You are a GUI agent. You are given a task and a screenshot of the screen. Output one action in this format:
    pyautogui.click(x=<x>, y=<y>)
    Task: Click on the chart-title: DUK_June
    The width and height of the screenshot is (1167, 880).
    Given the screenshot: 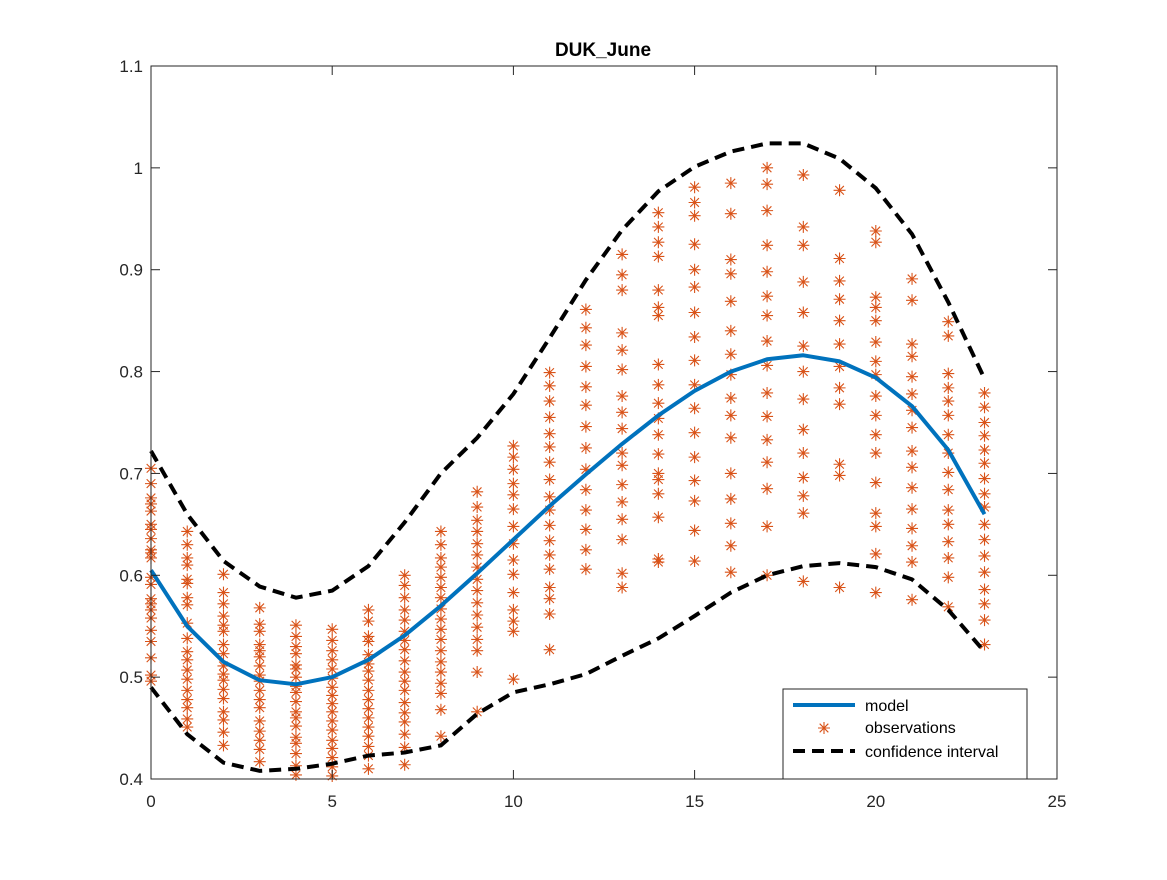 What is the action you would take?
    pyautogui.click(x=603, y=50)
    